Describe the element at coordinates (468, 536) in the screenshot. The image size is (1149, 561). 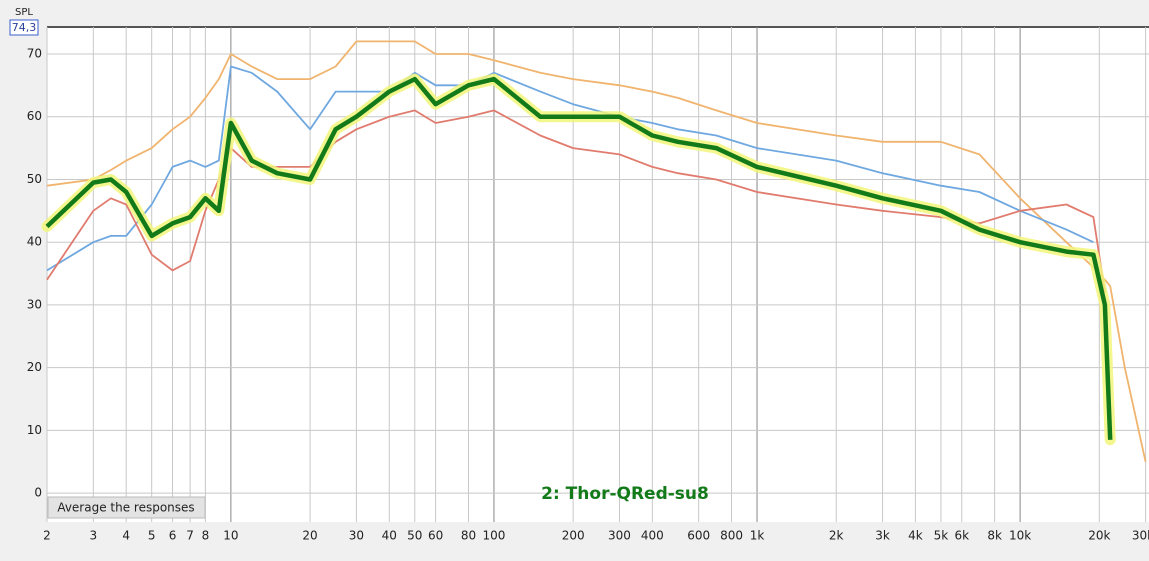
I see `x-tick-label: 80` at that location.